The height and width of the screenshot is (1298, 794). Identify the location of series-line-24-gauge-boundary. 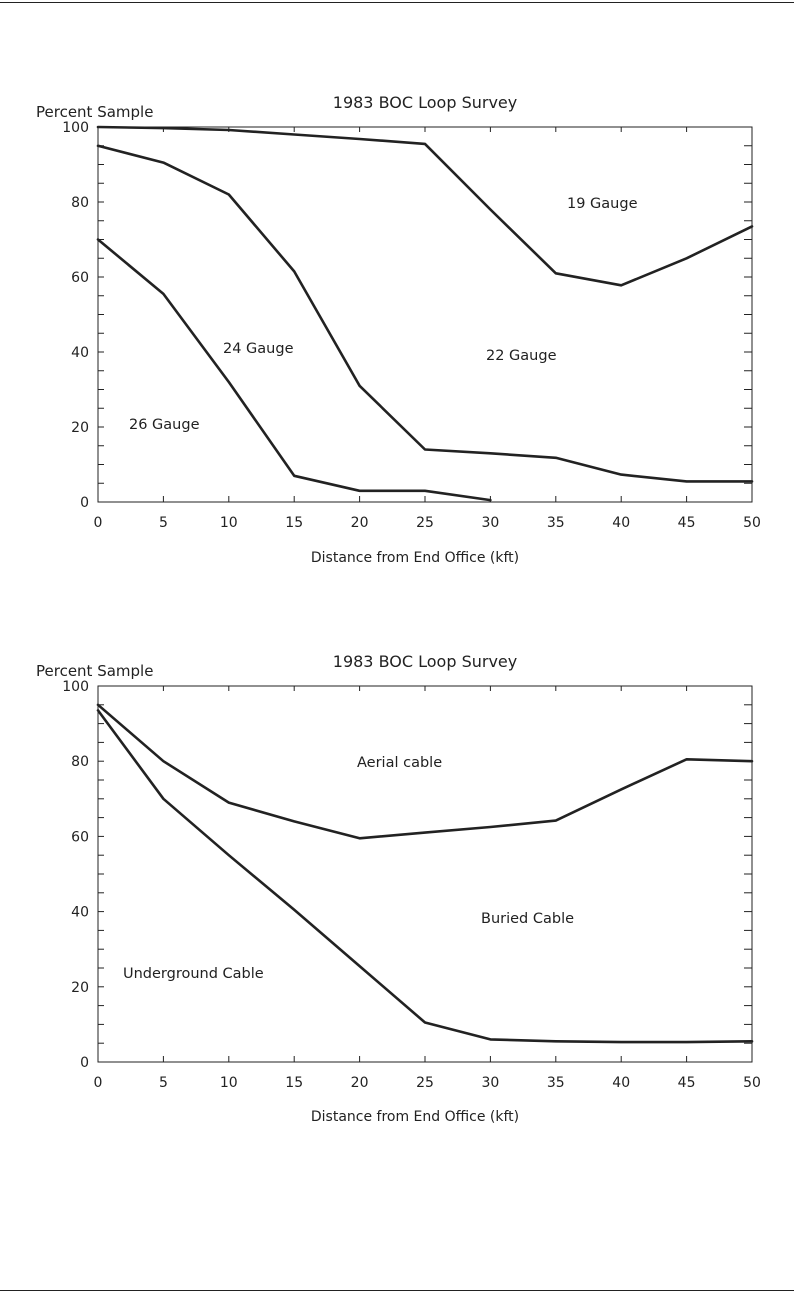
(294, 370).